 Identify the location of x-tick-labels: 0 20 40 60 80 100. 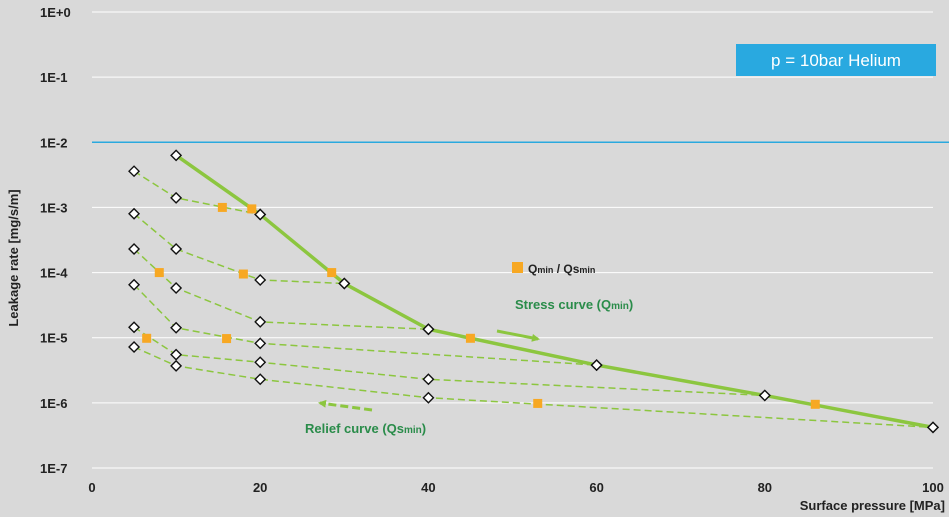
(515, 487).